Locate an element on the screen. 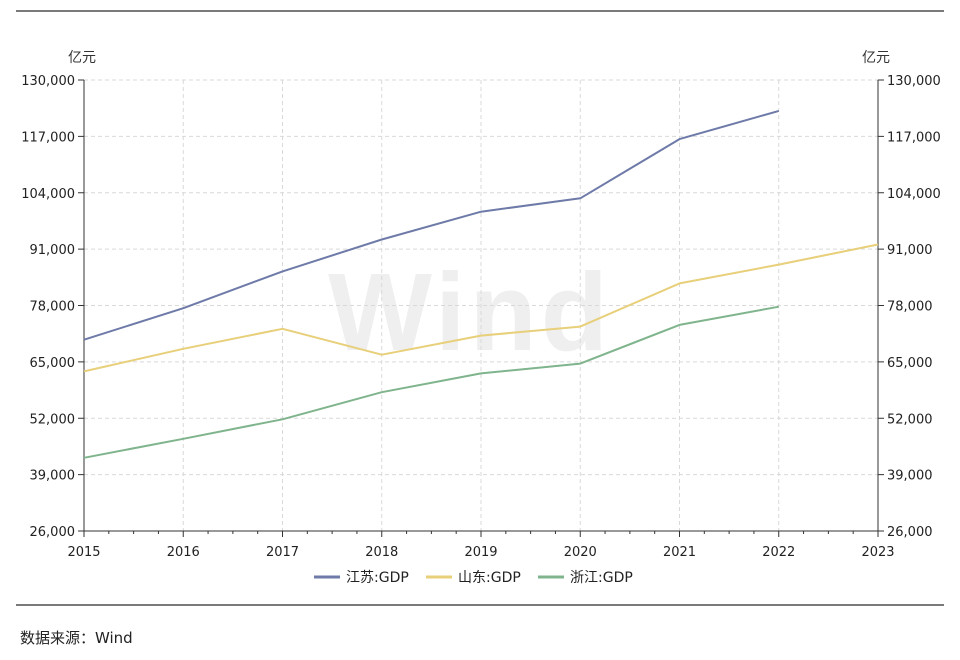  y-unit-left: 亿元 is located at coordinates (82, 58).